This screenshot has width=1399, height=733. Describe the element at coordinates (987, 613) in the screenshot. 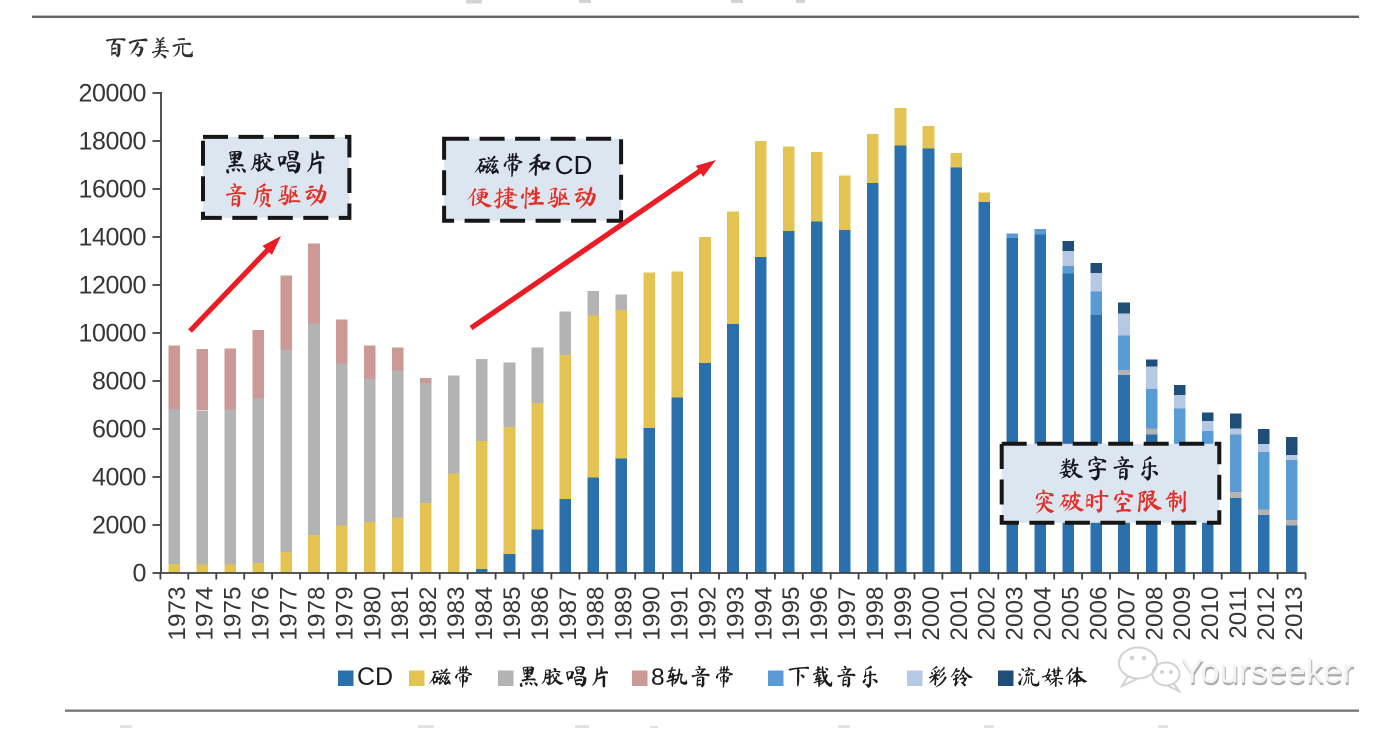

I see `svg-text: 2002` at that location.